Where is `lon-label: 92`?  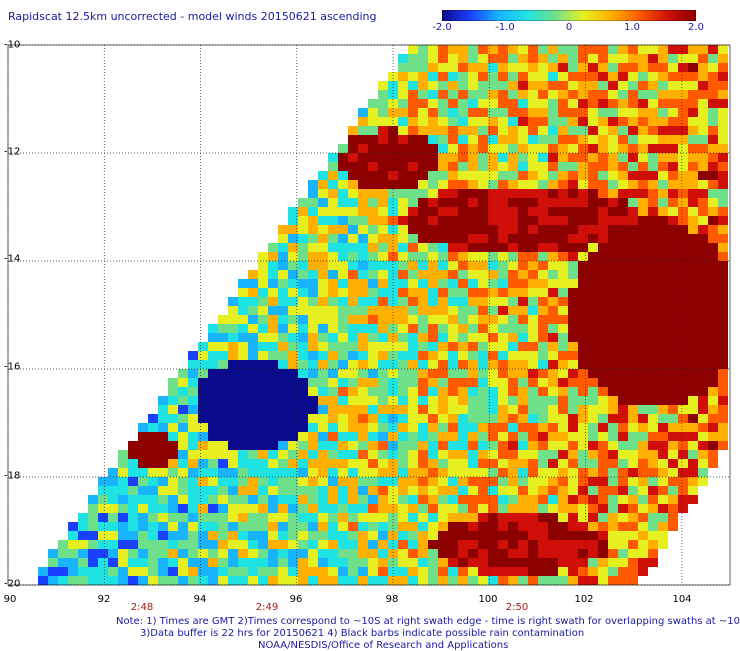 lon-label: 92 is located at coordinates (104, 599).